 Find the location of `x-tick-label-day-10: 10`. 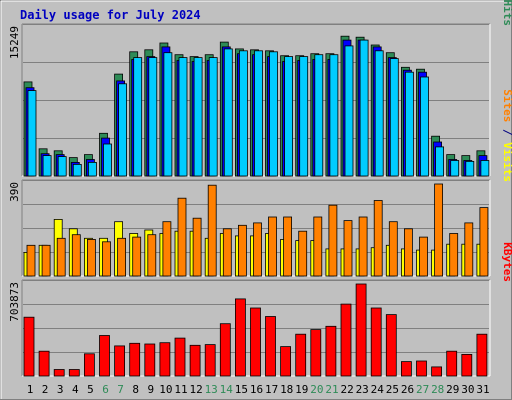

x-tick-label-day-10: 10 is located at coordinates (165, 389).